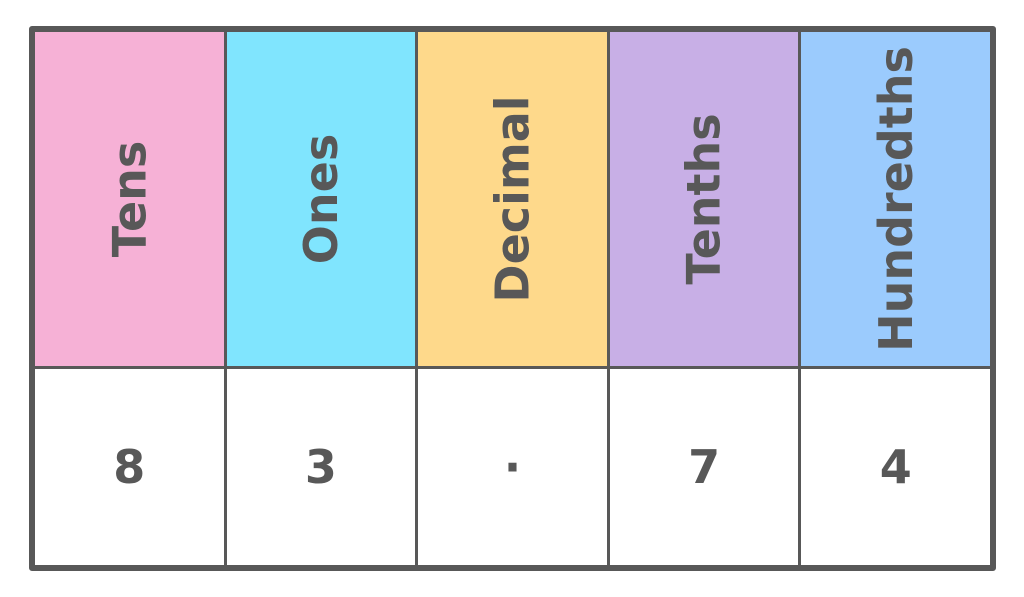 The image size is (1024, 597). I want to click on value-decimal-point: ·, so click(512, 467).